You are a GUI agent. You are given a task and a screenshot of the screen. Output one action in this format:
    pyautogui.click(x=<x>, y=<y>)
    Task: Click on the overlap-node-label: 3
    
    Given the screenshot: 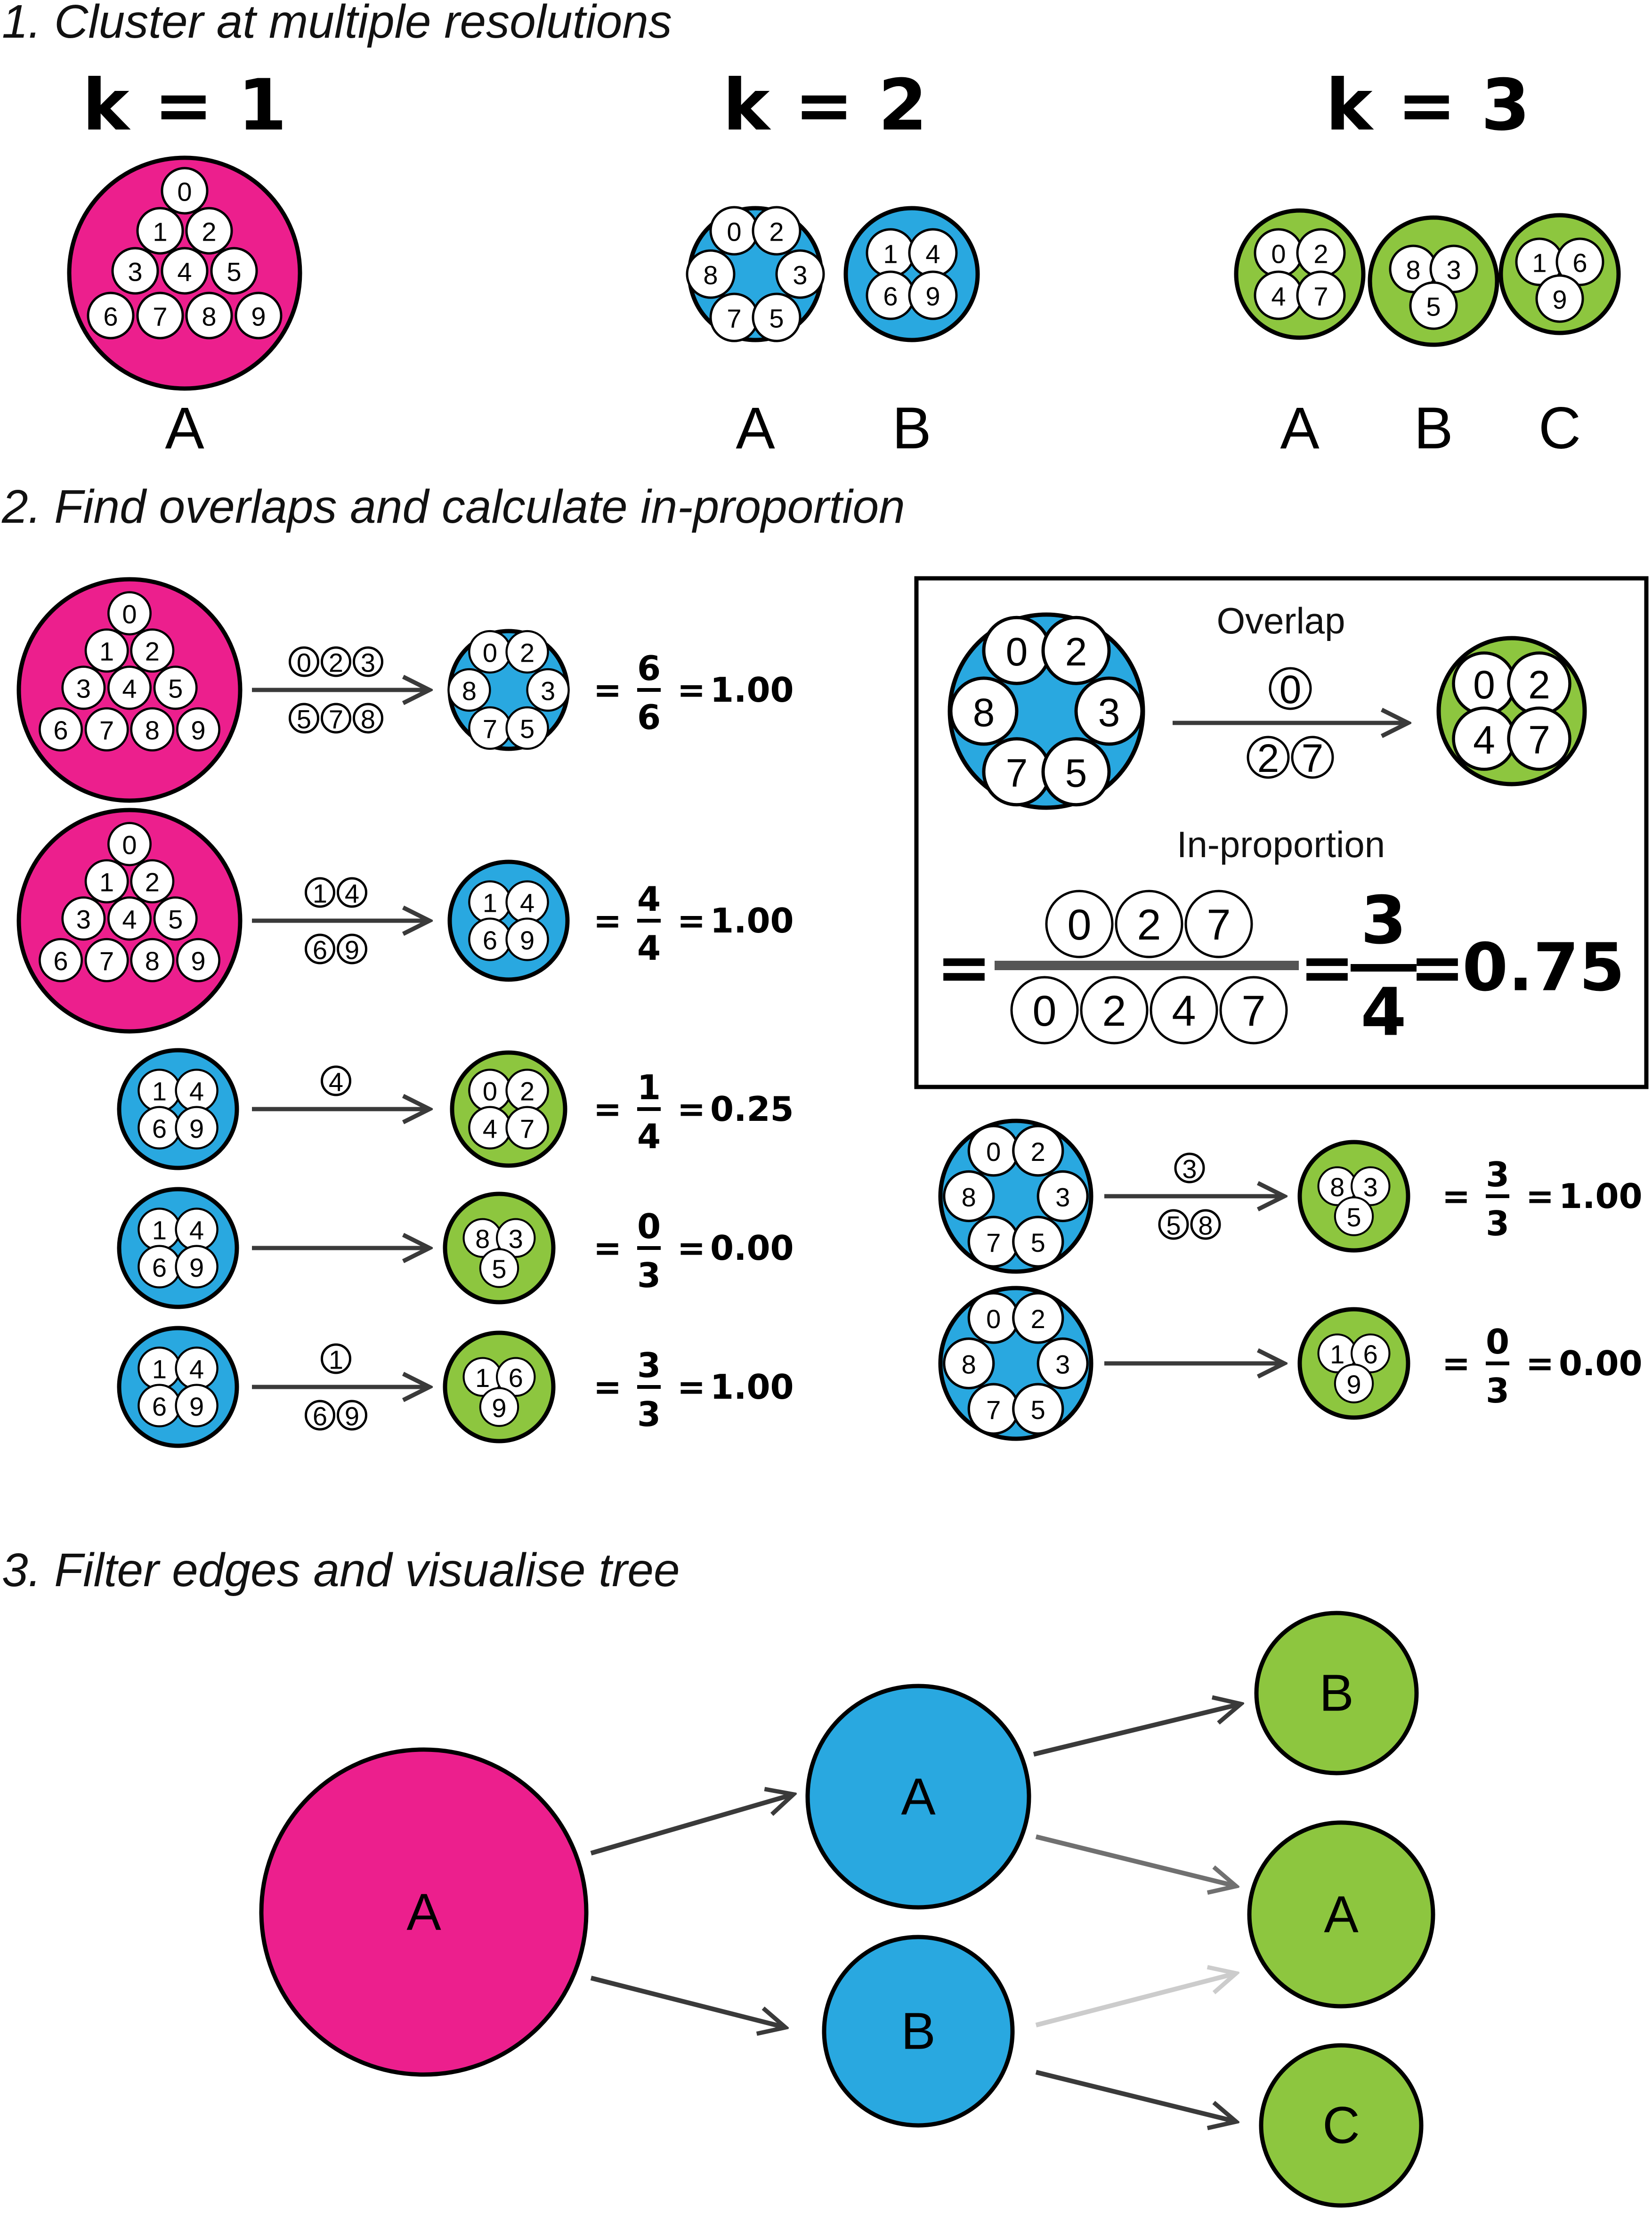 What is the action you would take?
    pyautogui.click(x=368, y=663)
    